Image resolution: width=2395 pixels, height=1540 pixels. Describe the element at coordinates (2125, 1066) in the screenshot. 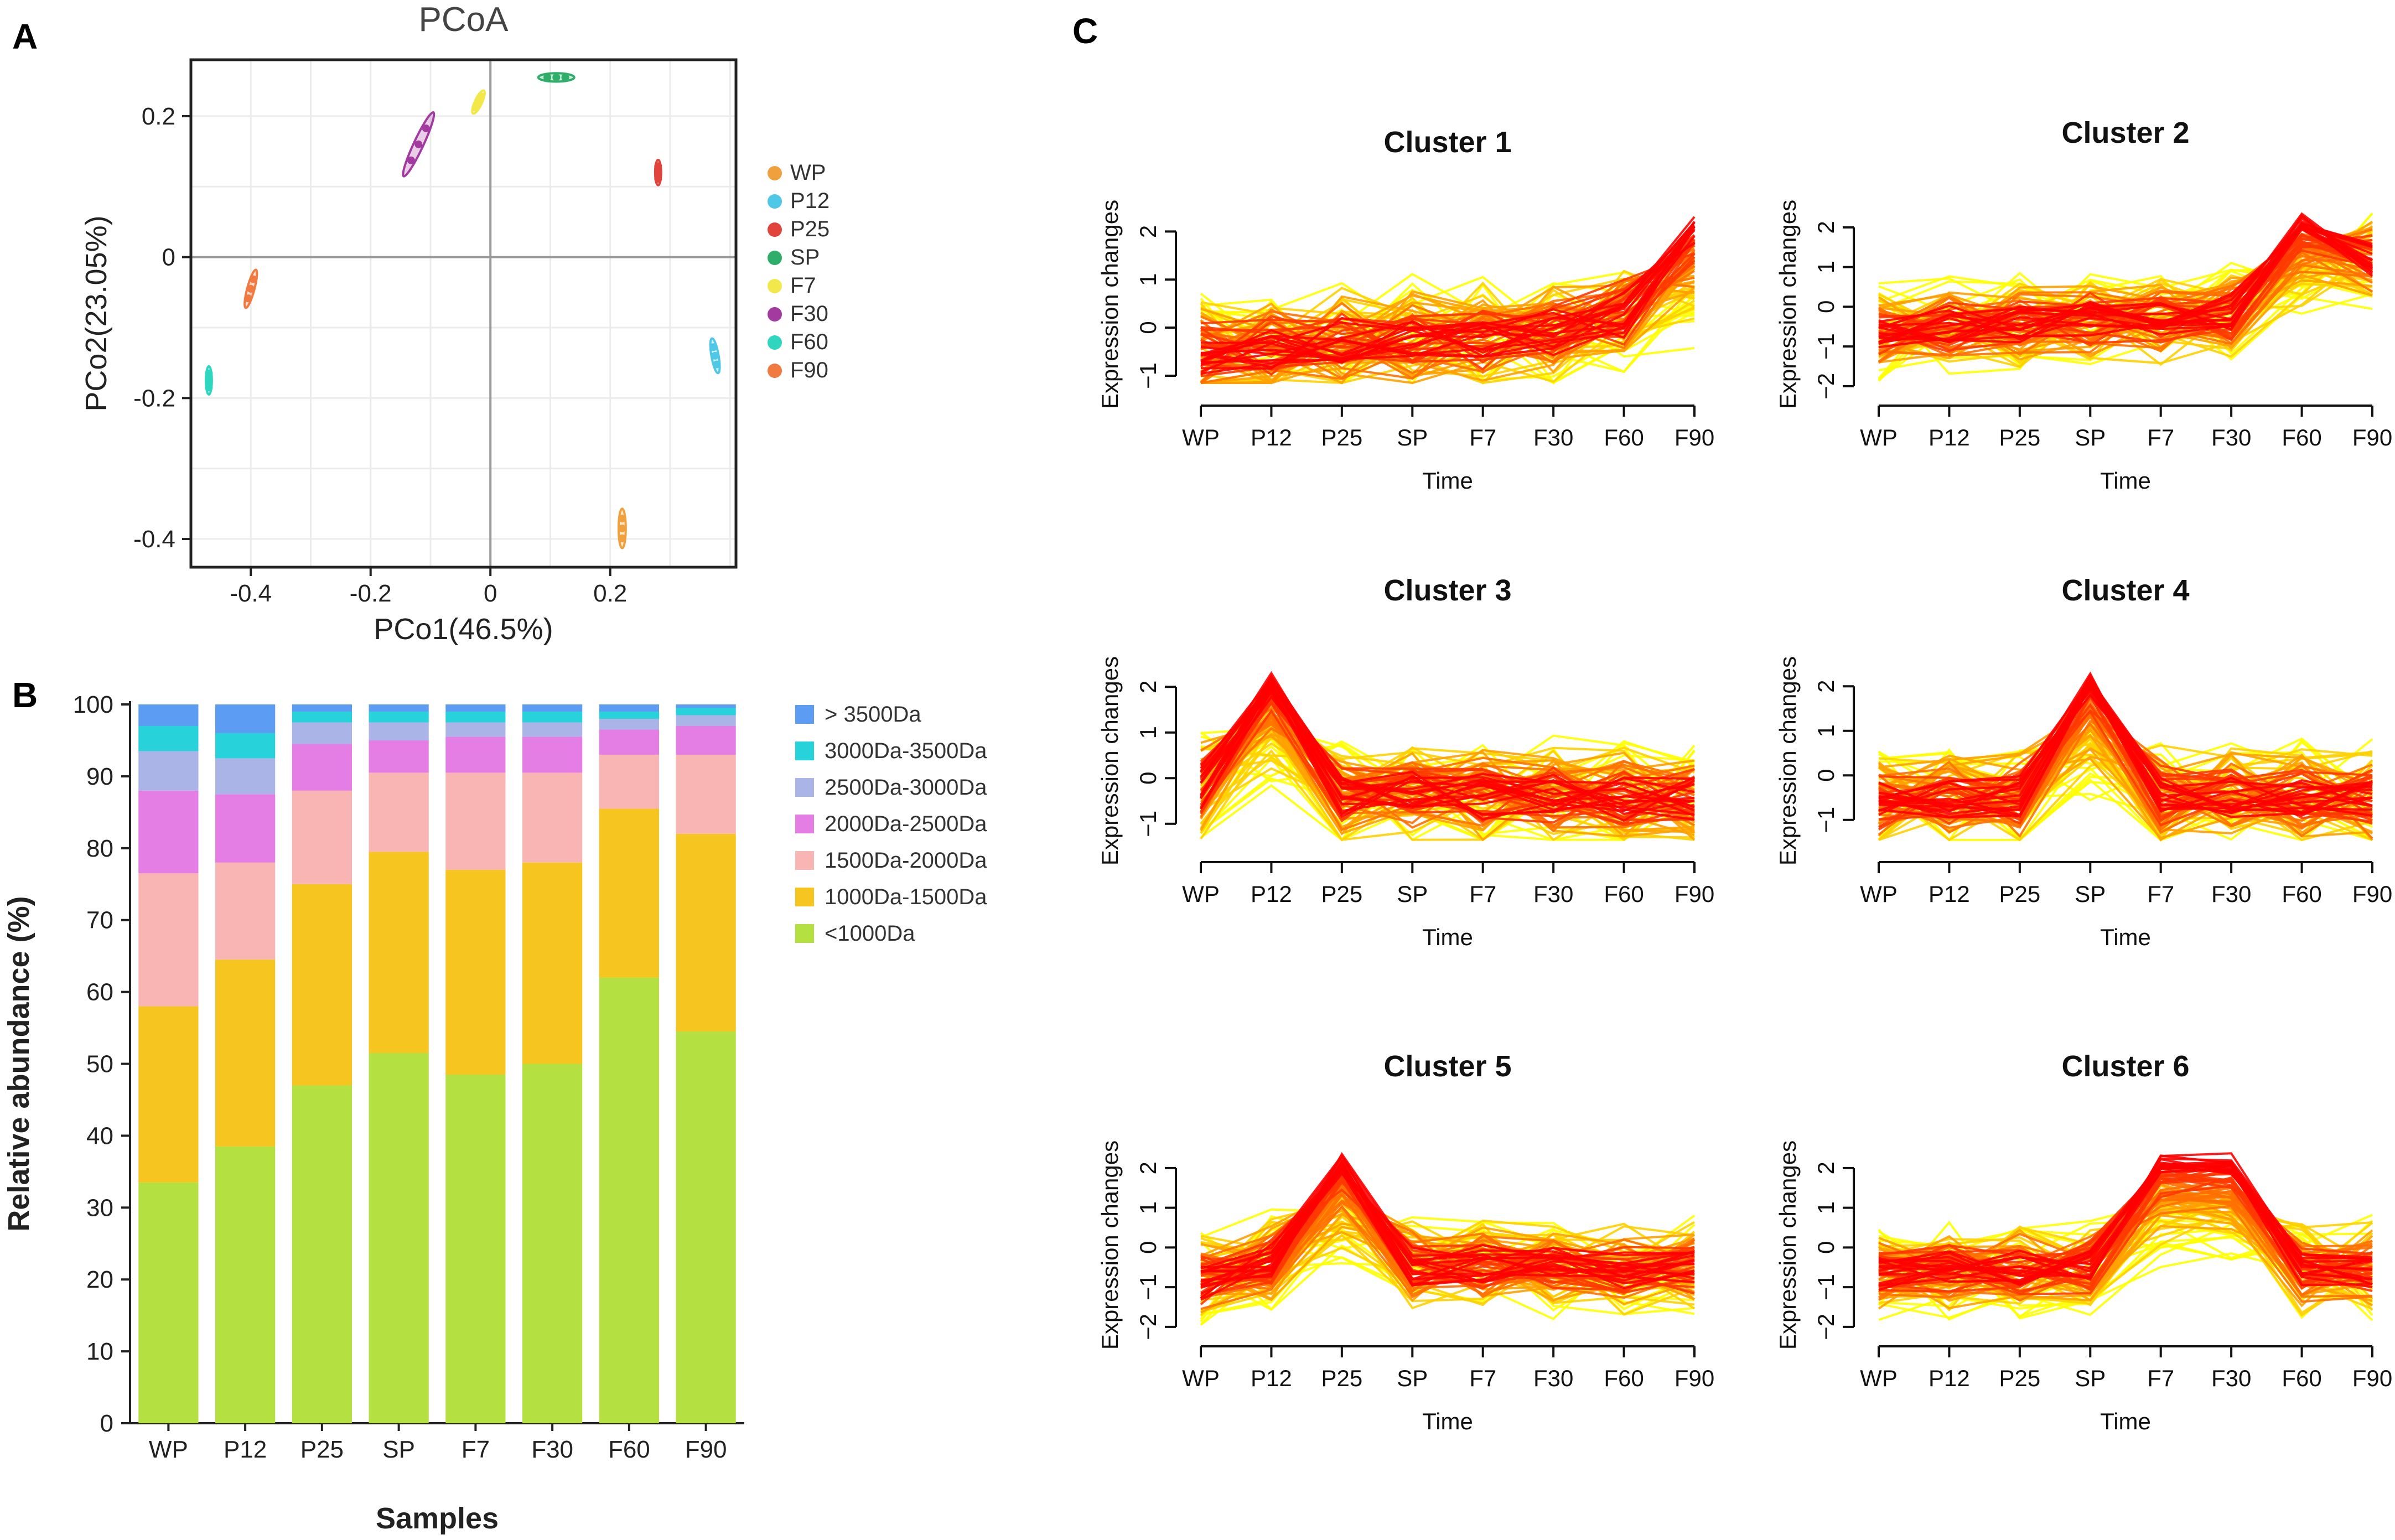

I see `cluster-title-6: Cluster 6` at that location.